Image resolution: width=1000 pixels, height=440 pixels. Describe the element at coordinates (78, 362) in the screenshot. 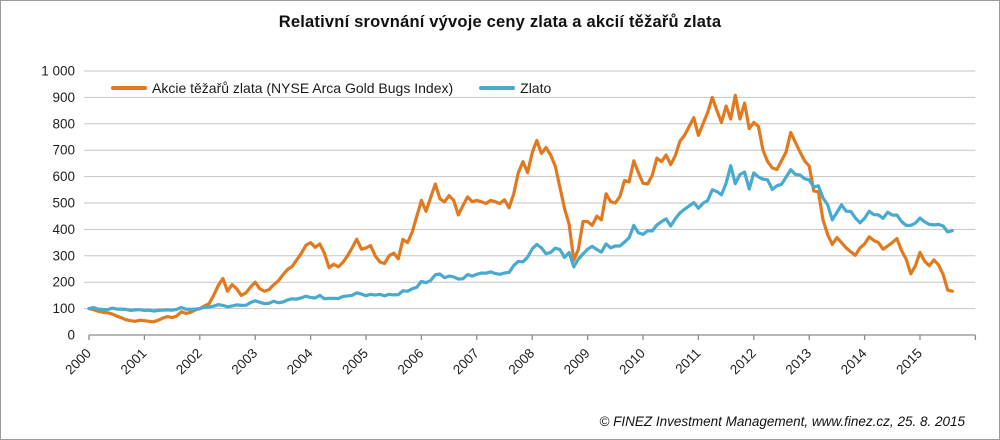

I see `x-tick-label: 2000` at that location.